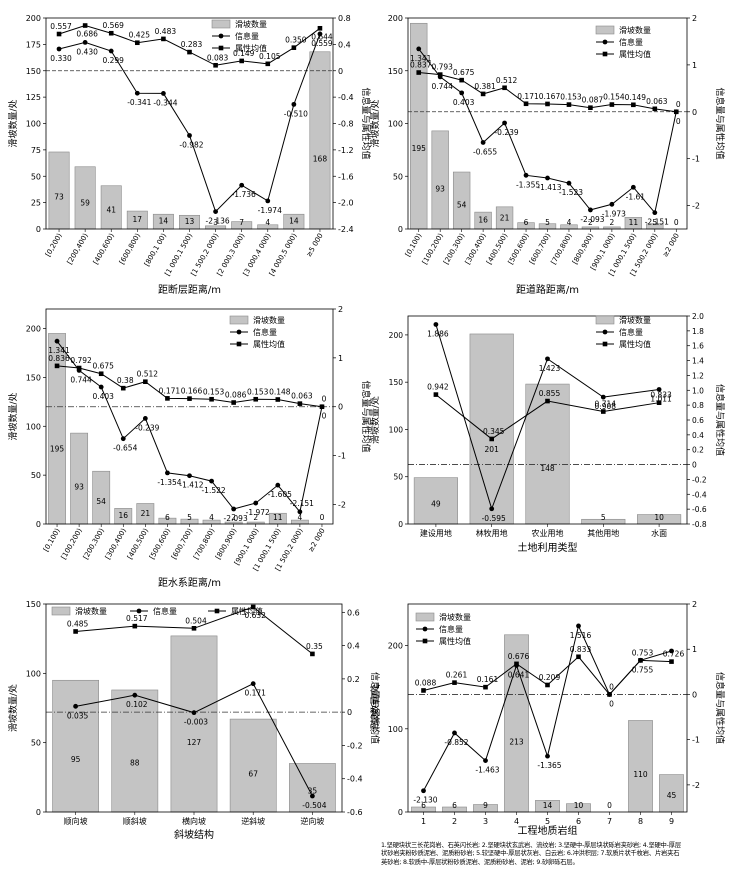  What do you see at coordinates (255, 693) in the screenshot?
I see `info-value-label: 0.171` at bounding box center [255, 693].